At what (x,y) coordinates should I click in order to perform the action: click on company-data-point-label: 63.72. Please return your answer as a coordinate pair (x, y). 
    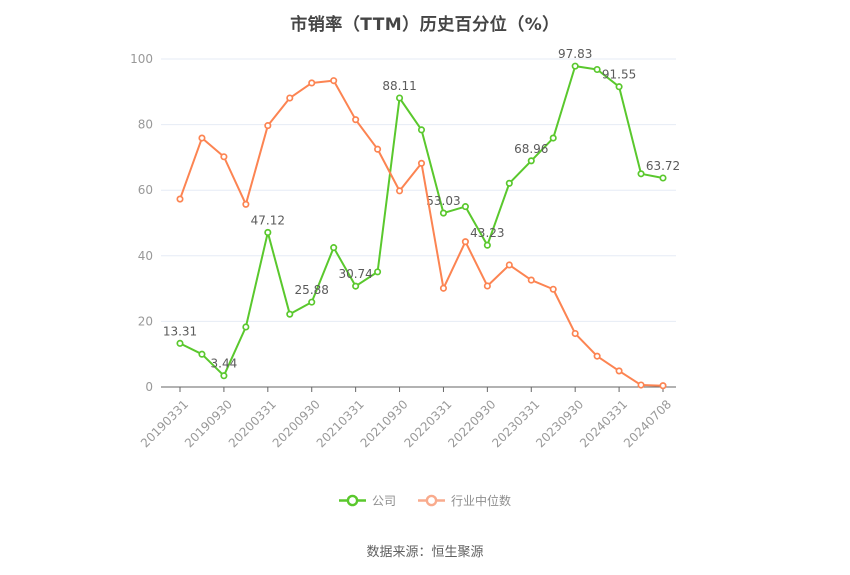
    Looking at the image, I should click on (663, 166).